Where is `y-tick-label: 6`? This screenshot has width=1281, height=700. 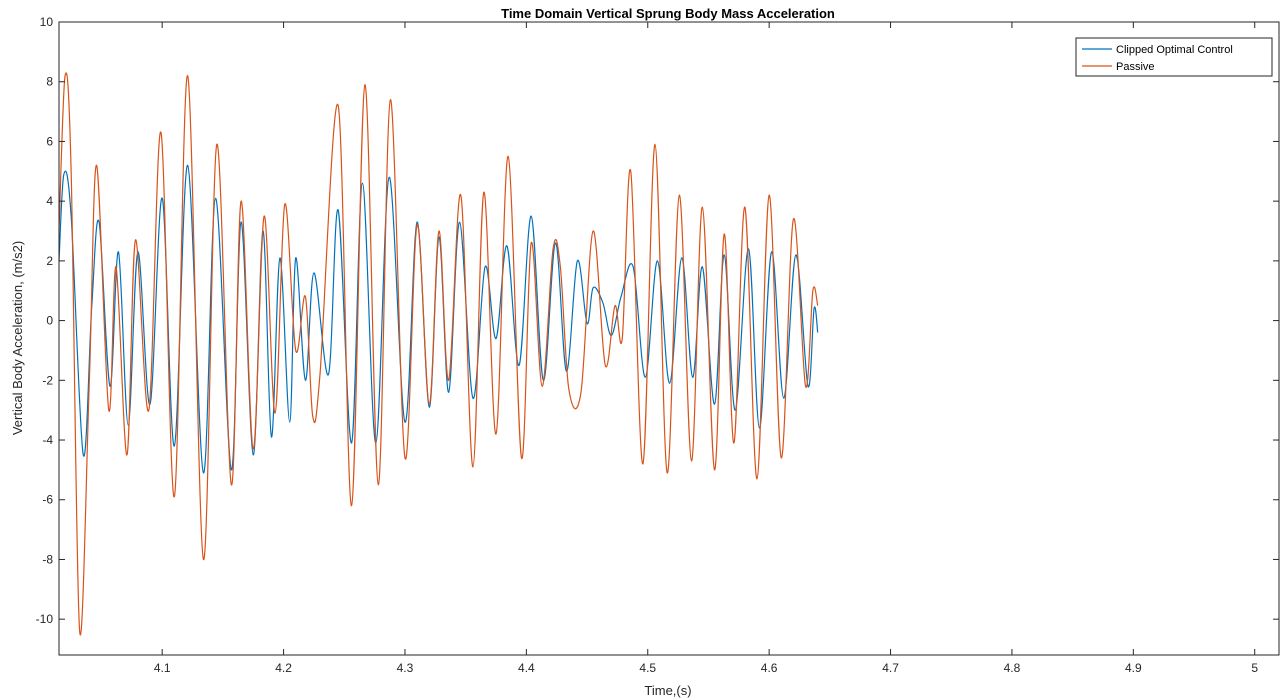 y-tick-label: 6 is located at coordinates (49, 141).